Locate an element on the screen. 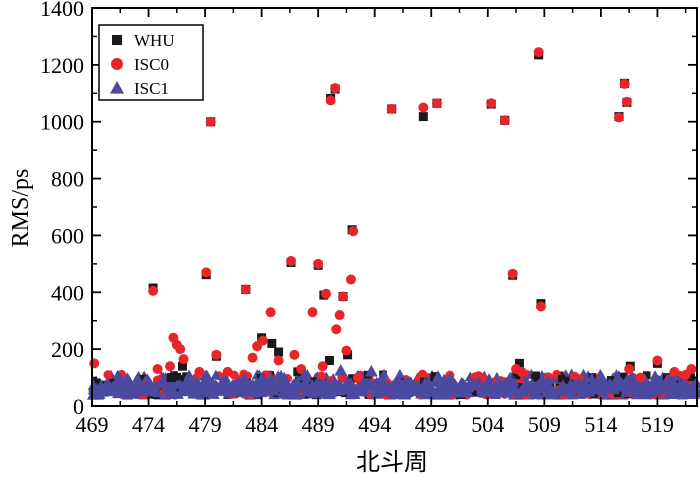  x-tick-label: 504 is located at coordinates (487, 424).